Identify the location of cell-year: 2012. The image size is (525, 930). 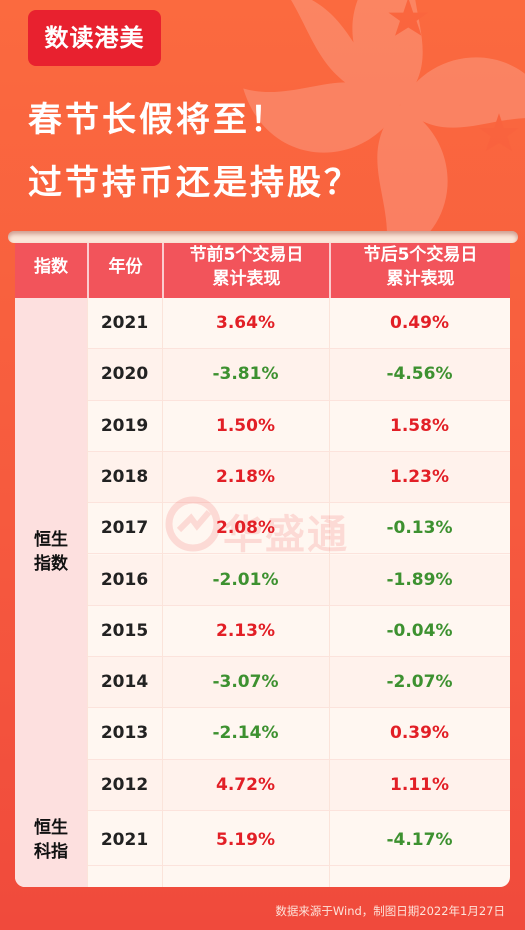
(124, 784).